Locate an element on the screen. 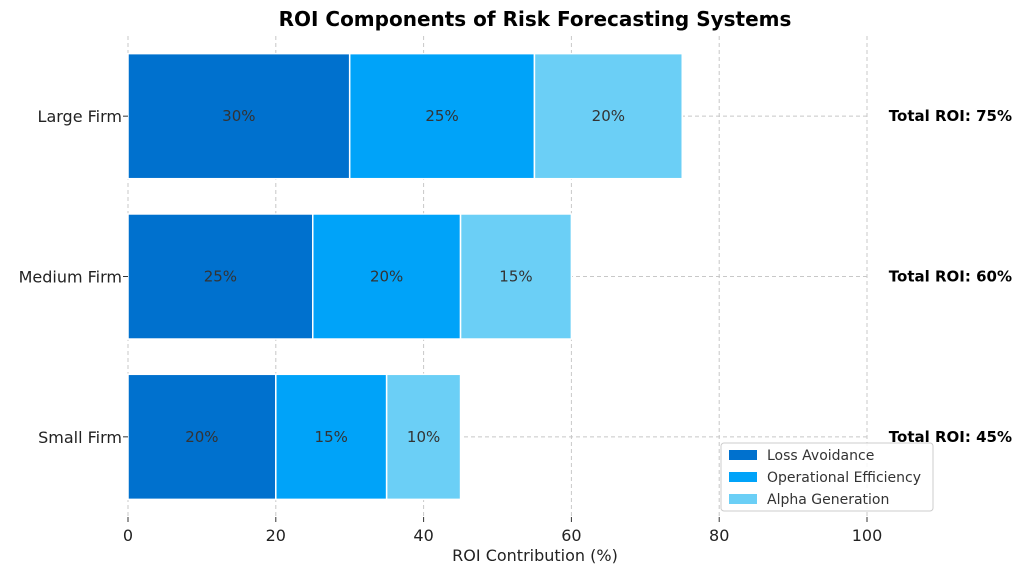  x-tick-label: 60 is located at coordinates (571, 535).